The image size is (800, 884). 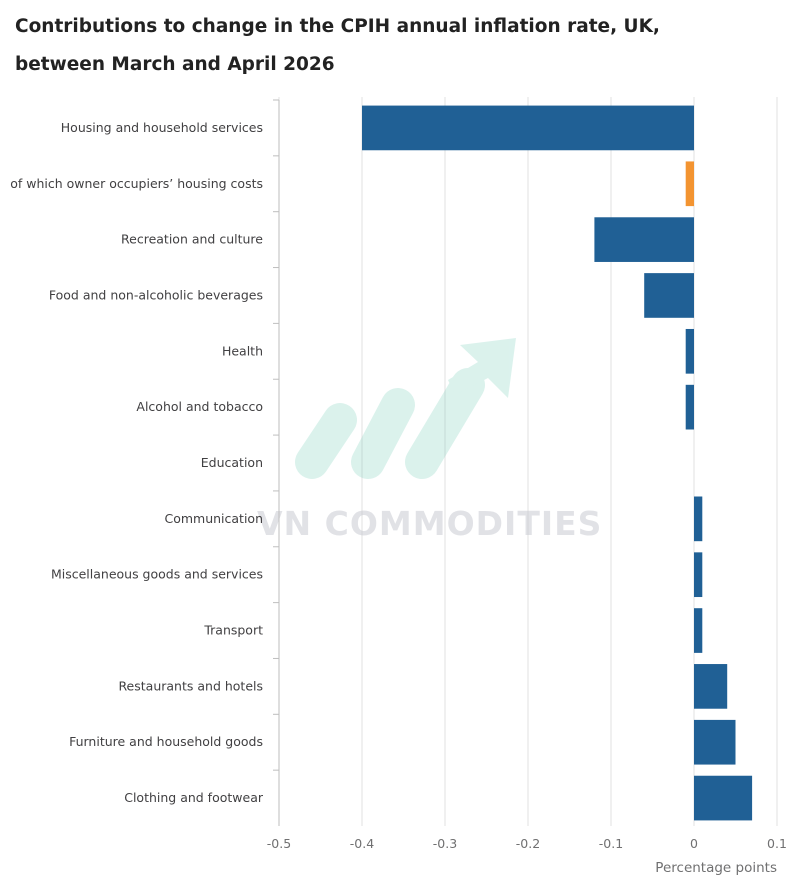 I want to click on category-label: Miscellaneous goods and services, so click(x=157, y=574).